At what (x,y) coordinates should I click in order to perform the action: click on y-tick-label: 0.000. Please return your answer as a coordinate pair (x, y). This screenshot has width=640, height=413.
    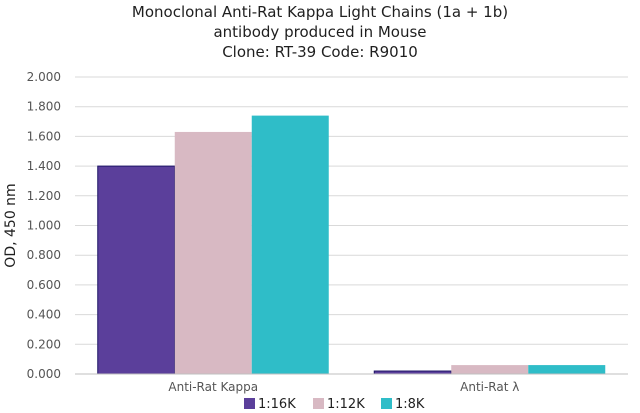
    Looking at the image, I should click on (44, 374).